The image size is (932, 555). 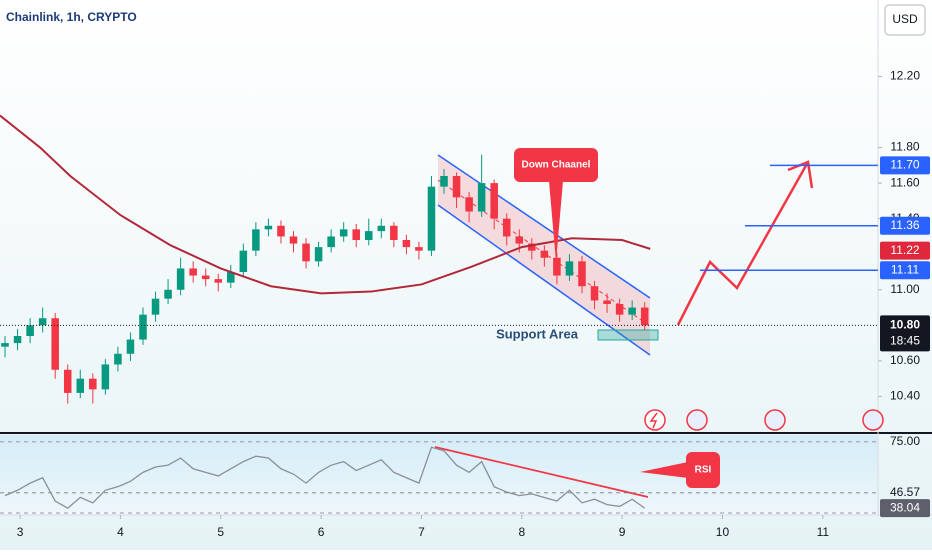 What do you see at coordinates (905, 341) in the screenshot?
I see `countdown: 18:45` at bounding box center [905, 341].